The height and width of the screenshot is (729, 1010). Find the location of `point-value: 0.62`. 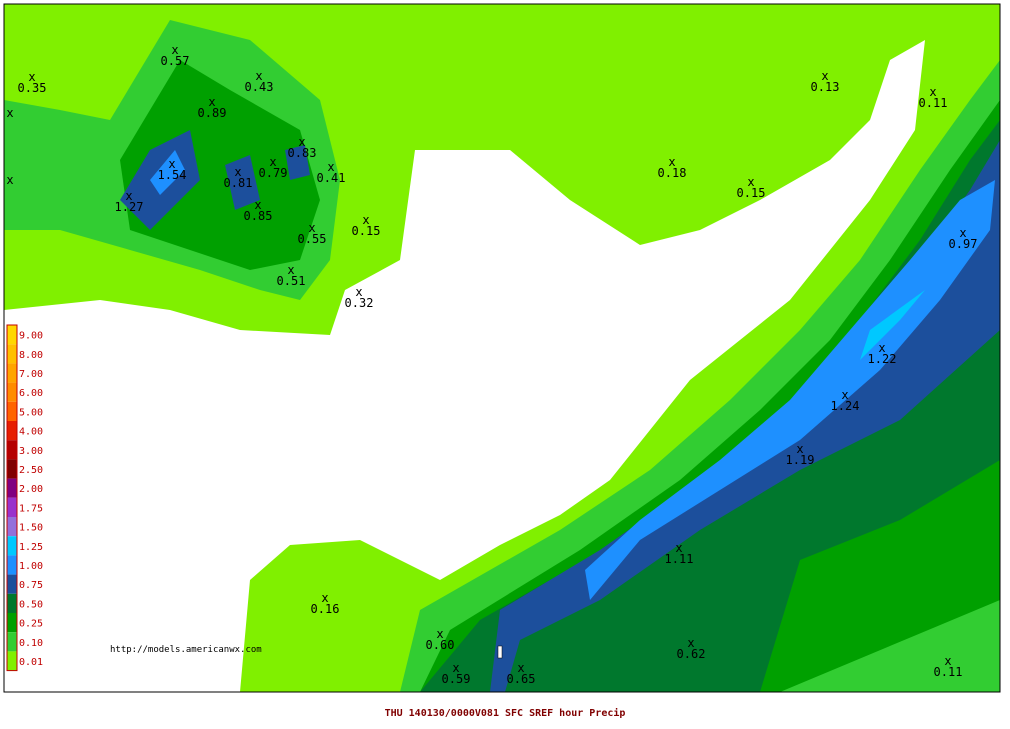

point-value: 0.62 is located at coordinates (691, 654).